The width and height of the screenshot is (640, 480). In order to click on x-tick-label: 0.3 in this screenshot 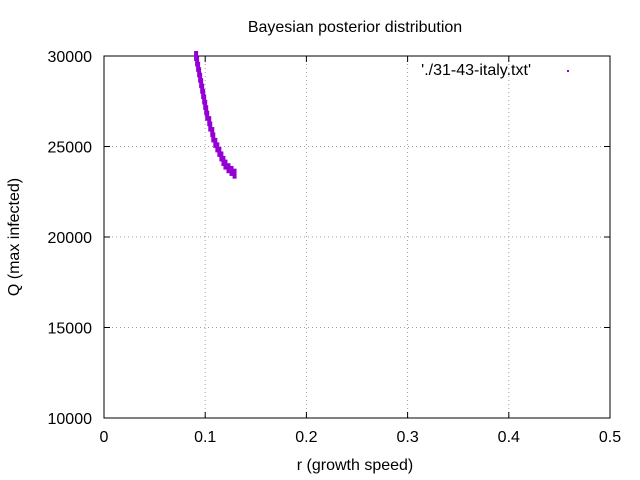, I will do `click(407, 437)`.